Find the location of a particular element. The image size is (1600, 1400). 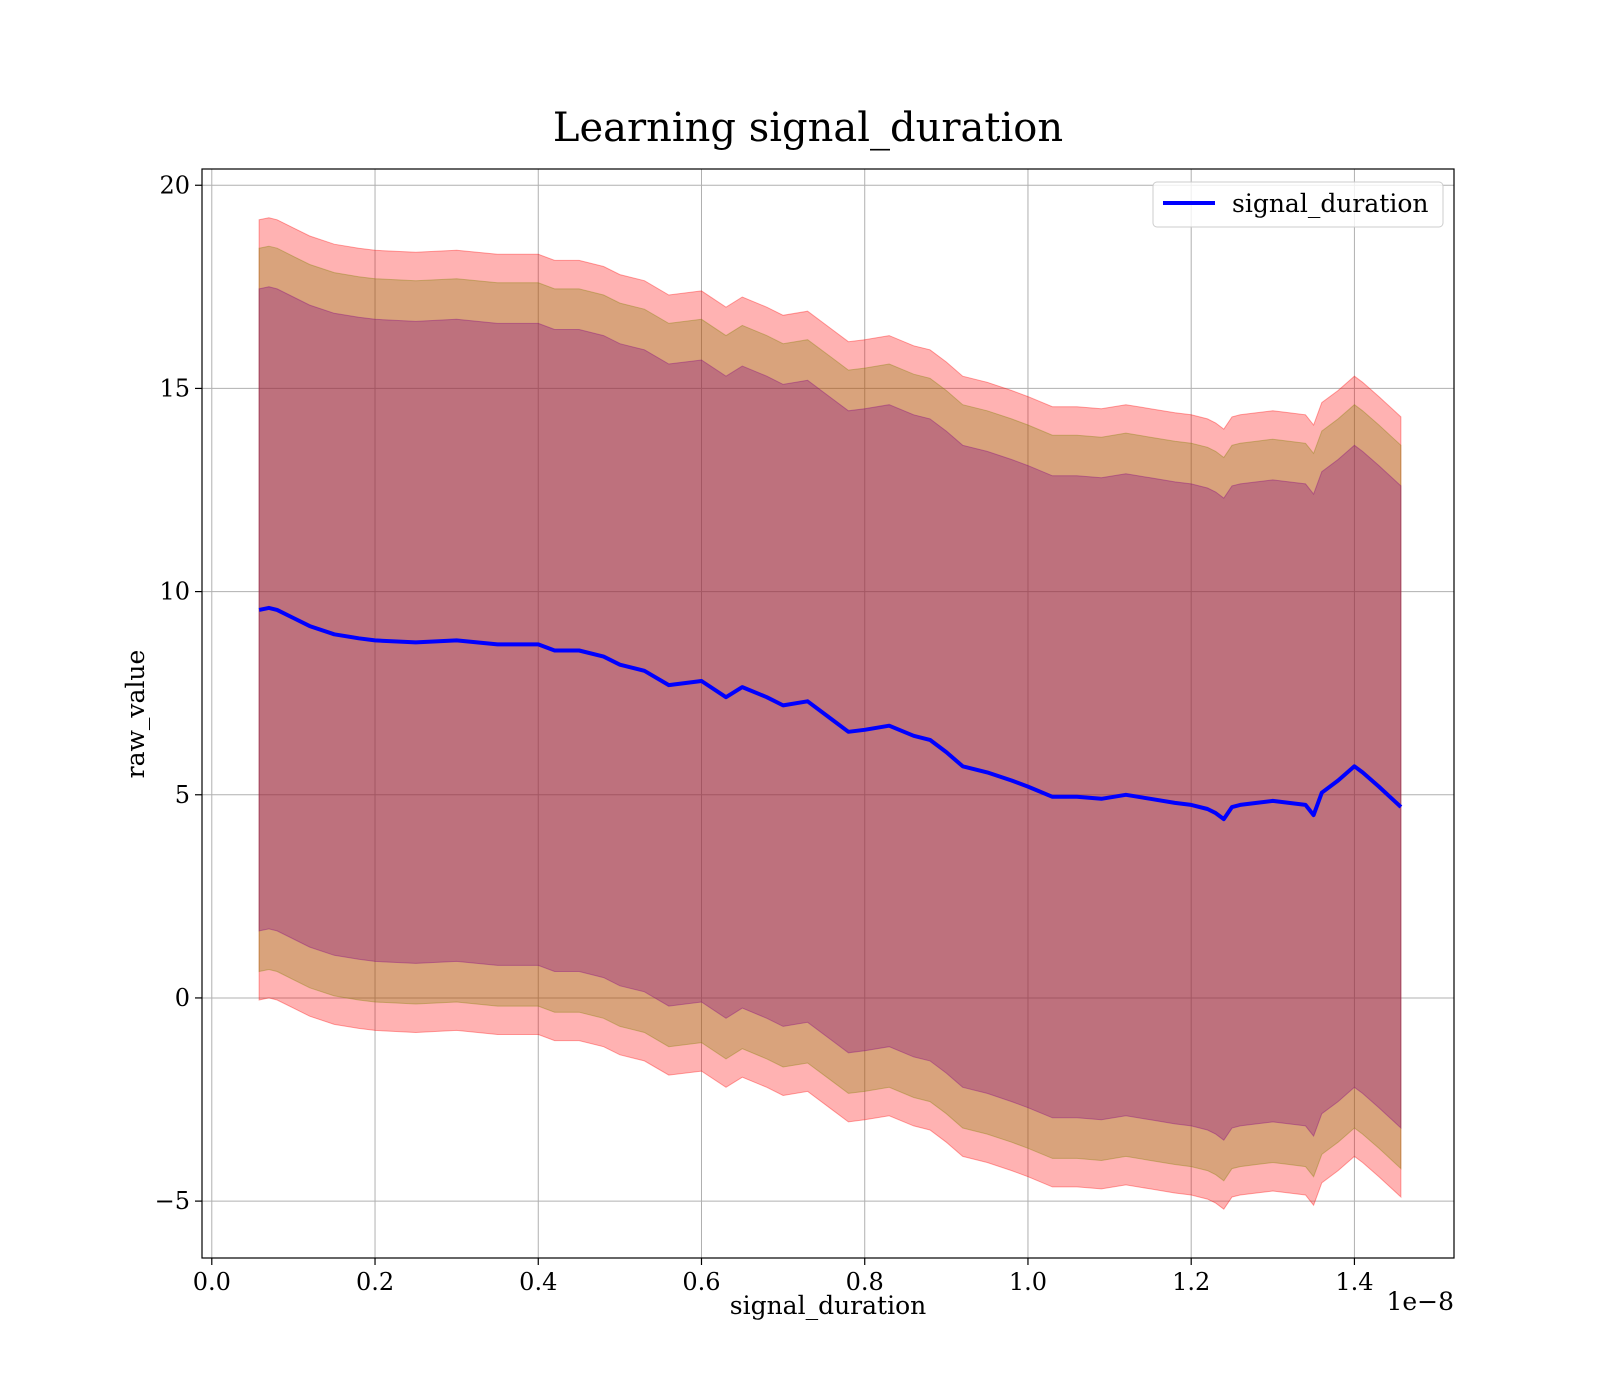

y-tick-label: 5 is located at coordinates (182, 795).